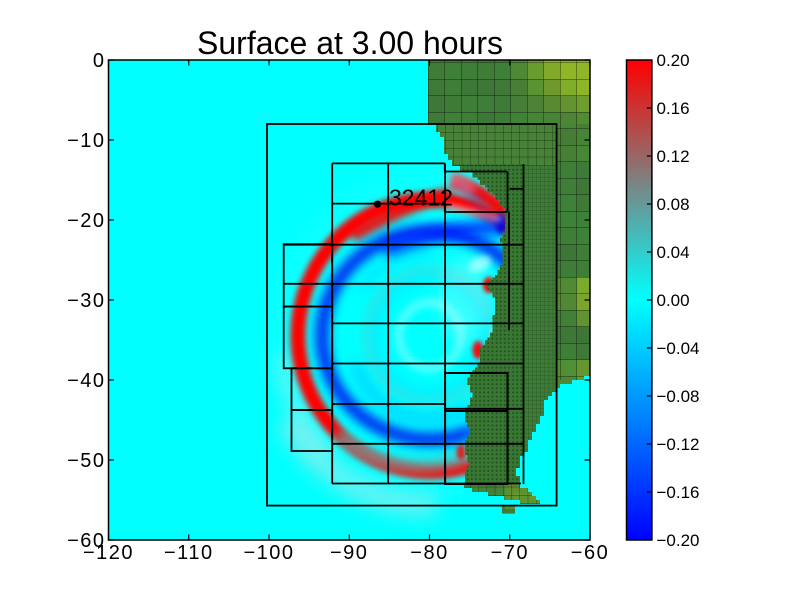 This screenshot has height=600, width=800. I want to click on svg-text: −0.20, so click(678, 540).